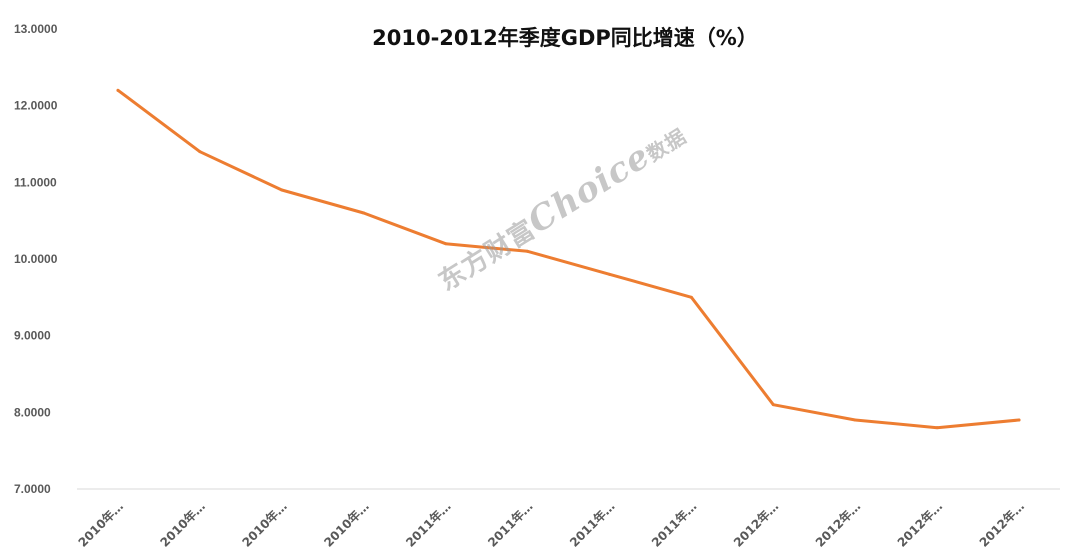 Image resolution: width=1080 pixels, height=559 pixels. I want to click on y-tick-label: 11.0000, so click(35, 182).